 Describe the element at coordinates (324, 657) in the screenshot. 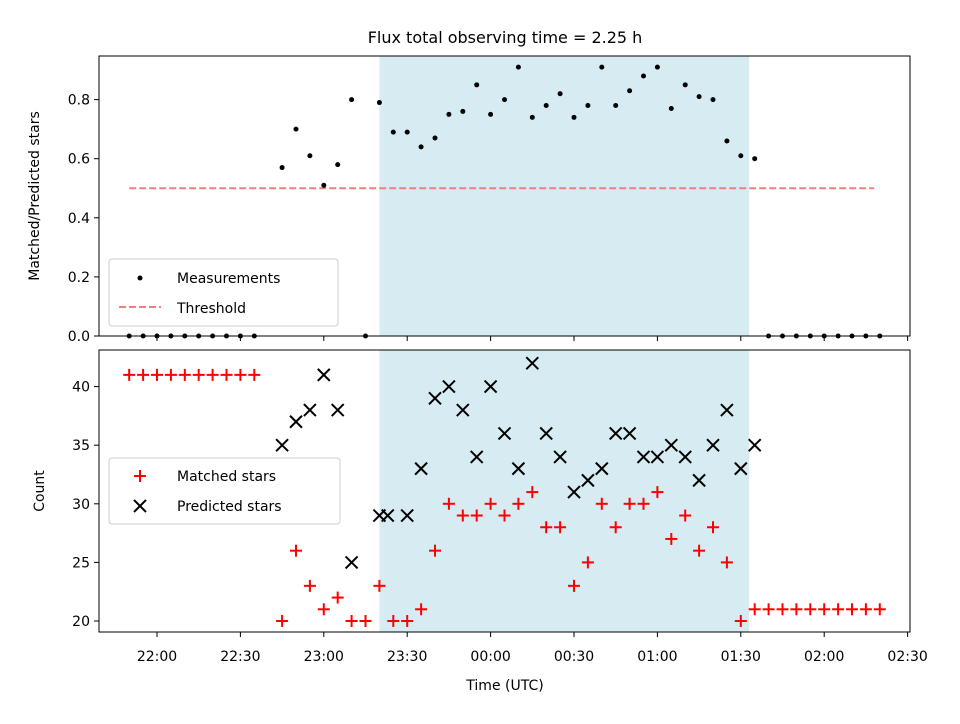

I see `x-tick-label: 23:00` at that location.